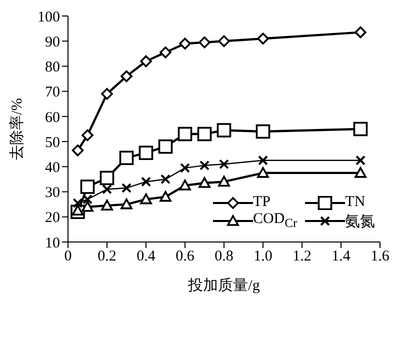  I want to click on x-tick-label: 0, so click(68, 256).